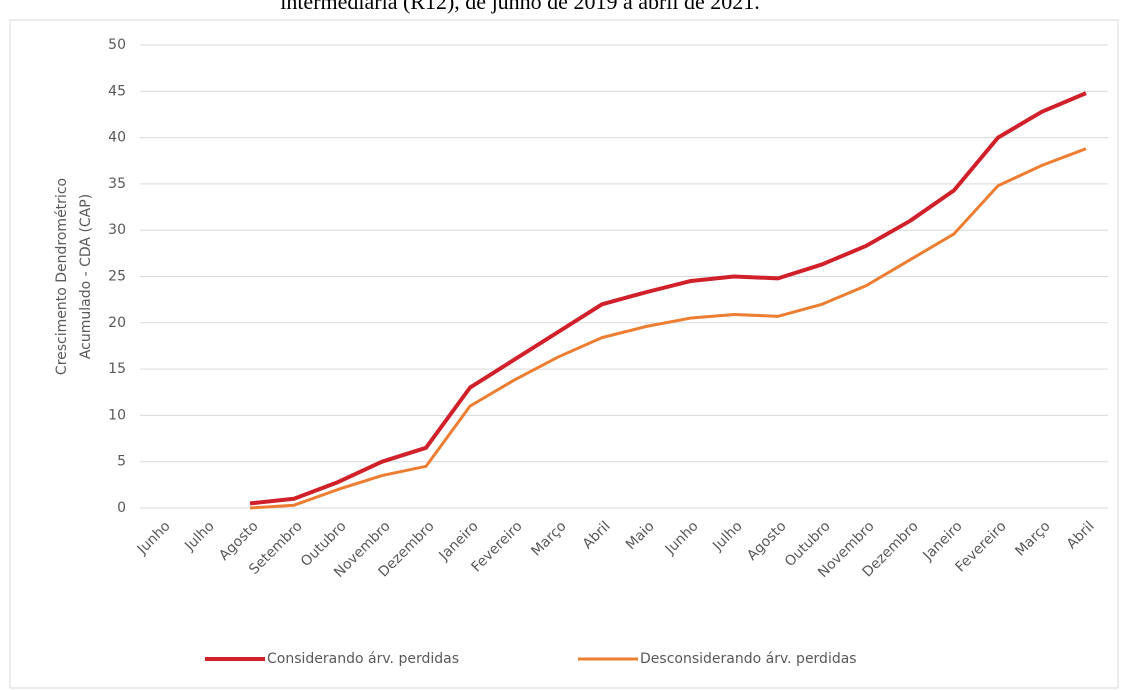 Image resolution: width=1126 pixels, height=690 pixels. I want to click on y-tick-label: 35, so click(117, 184).